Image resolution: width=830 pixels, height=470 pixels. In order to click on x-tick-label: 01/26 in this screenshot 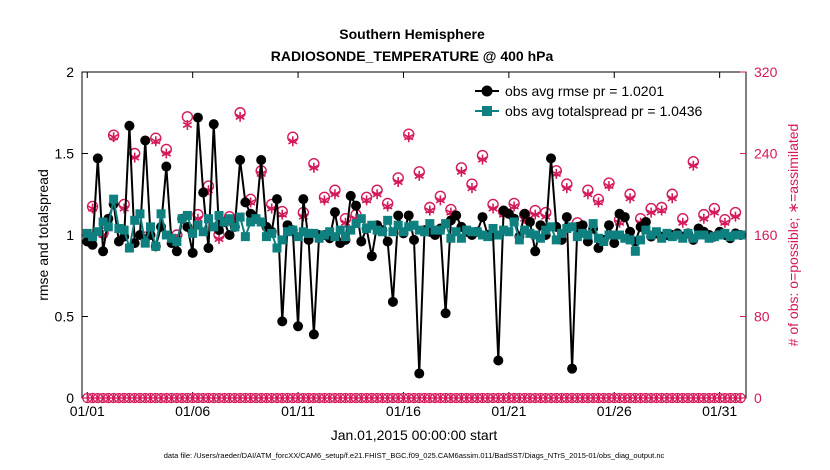, I will do `click(614, 411)`.